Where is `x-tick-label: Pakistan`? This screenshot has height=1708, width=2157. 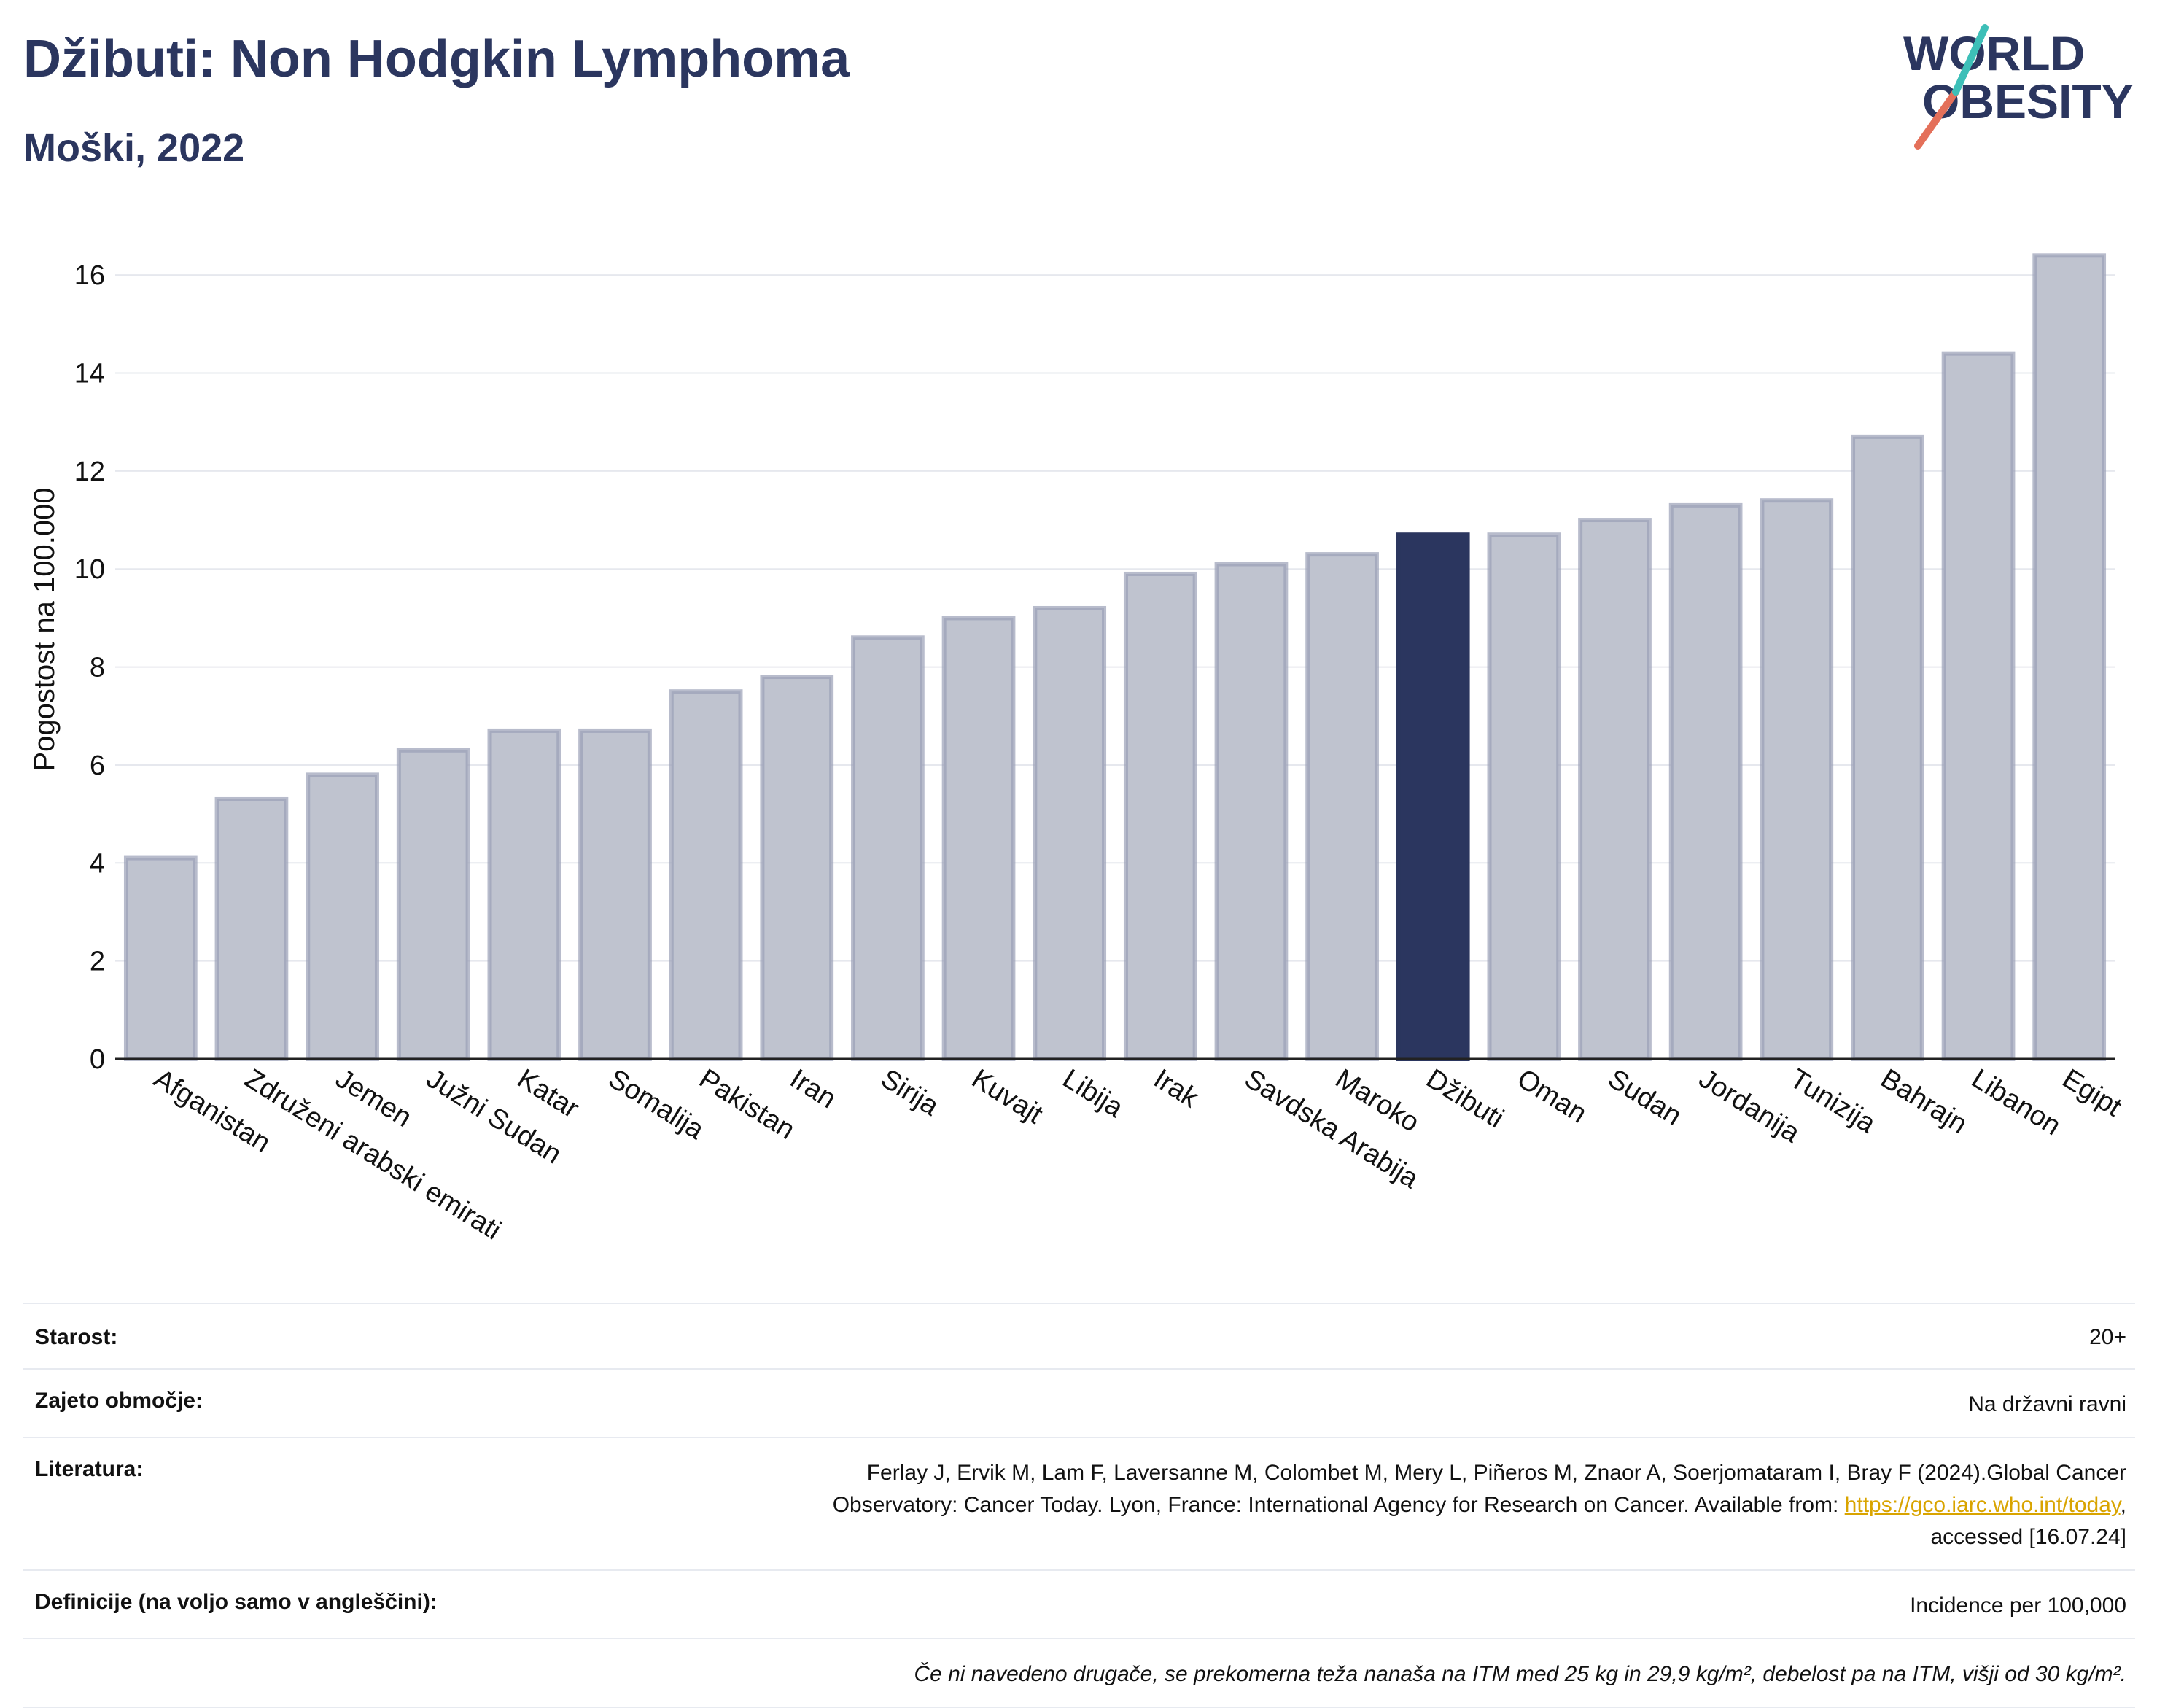 x-tick-label: Pakistan is located at coordinates (746, 1105).